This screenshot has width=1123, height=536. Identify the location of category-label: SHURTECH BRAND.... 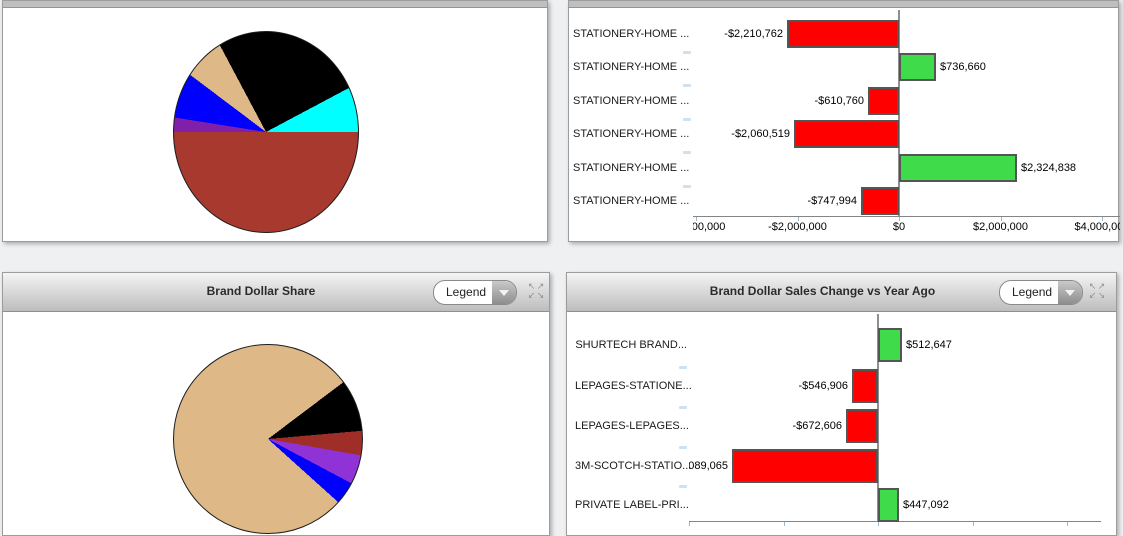
(631, 345).